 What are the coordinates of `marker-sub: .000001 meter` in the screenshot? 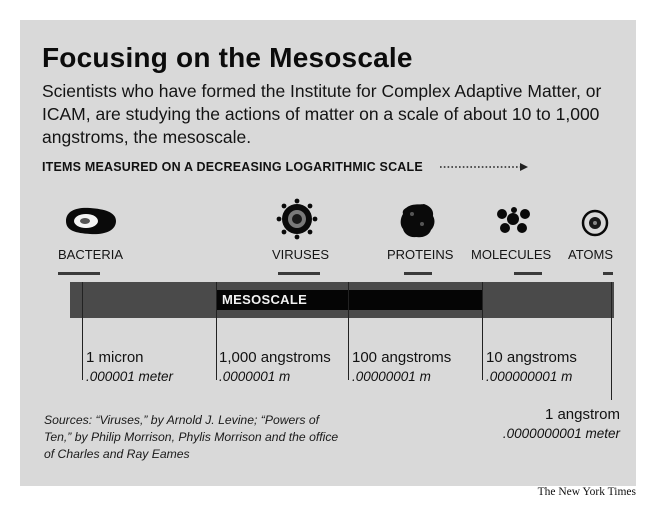 It's located at (130, 376).